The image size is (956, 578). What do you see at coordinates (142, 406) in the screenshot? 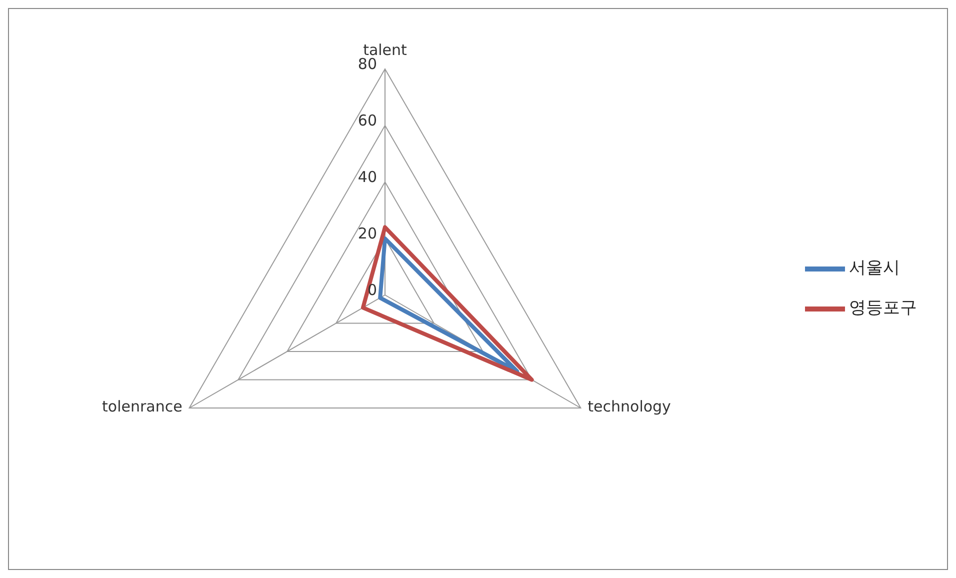
I see `spoke-label: tolenrance` at bounding box center [142, 406].